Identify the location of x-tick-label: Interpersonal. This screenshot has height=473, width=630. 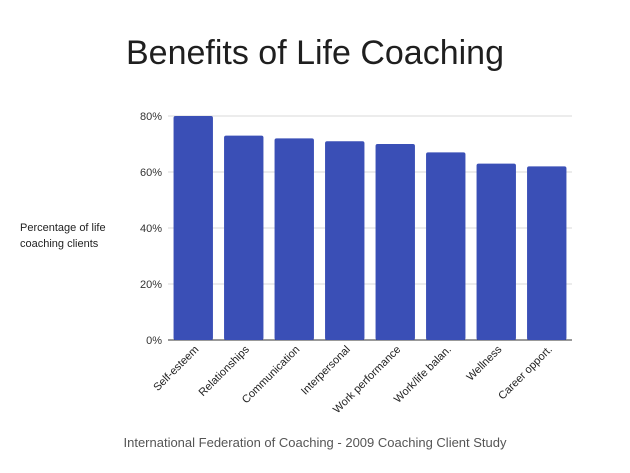
(326, 371).